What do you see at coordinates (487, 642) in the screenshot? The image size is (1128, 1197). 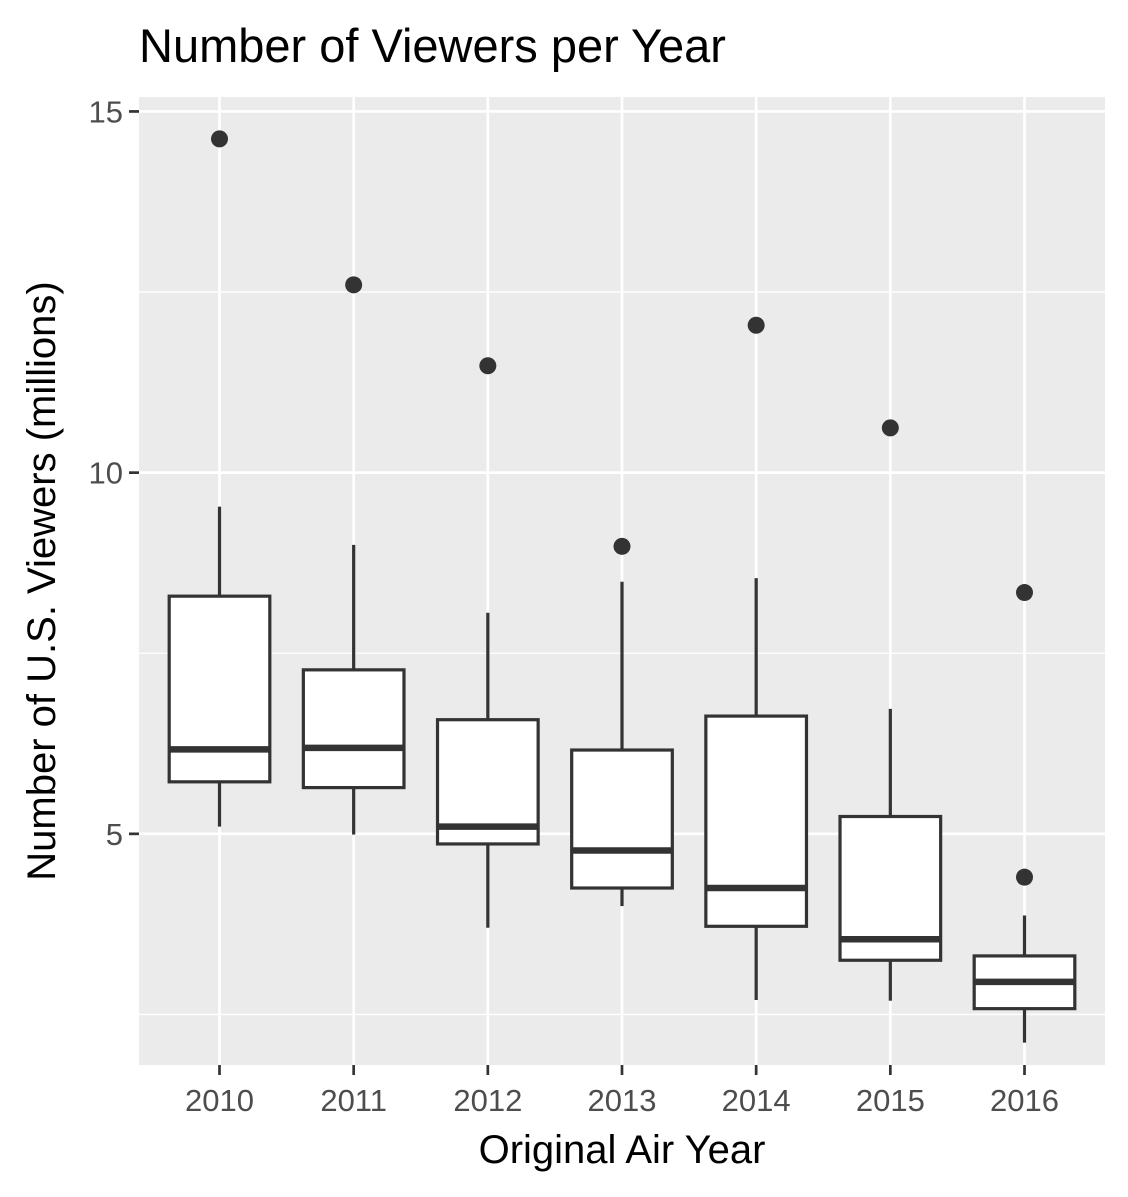 I see `box-2012` at bounding box center [487, 642].